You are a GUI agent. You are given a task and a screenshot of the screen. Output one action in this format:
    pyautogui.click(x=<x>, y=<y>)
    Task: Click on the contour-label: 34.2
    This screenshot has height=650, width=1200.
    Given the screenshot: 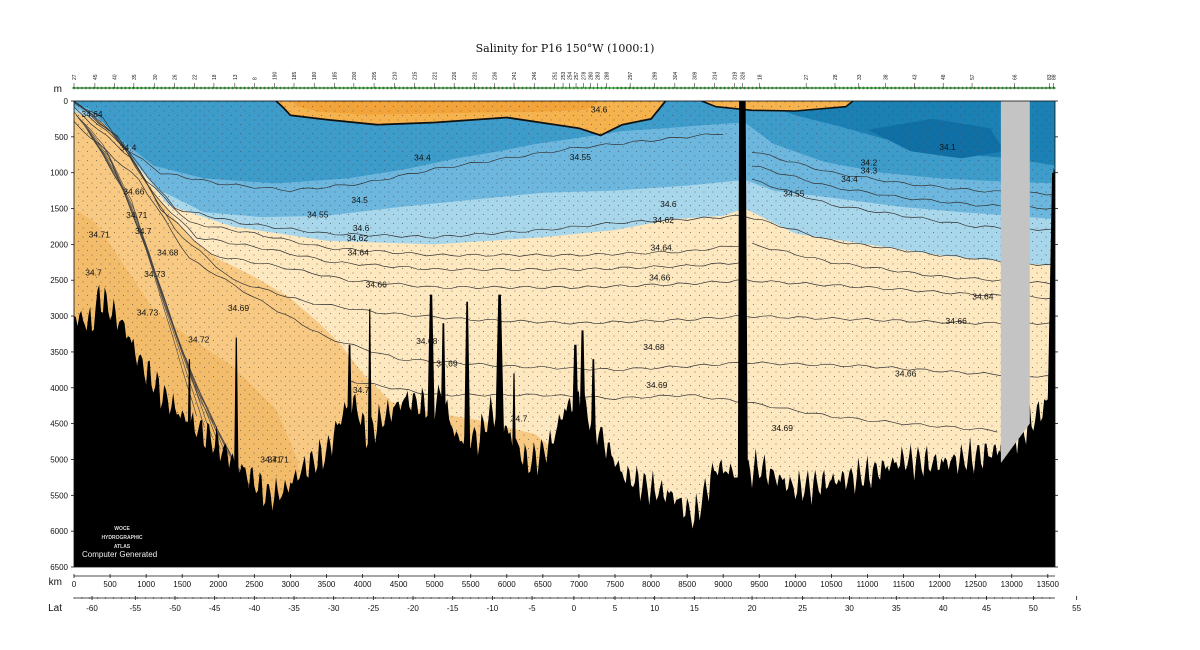 What is the action you would take?
    pyautogui.click(x=869, y=163)
    